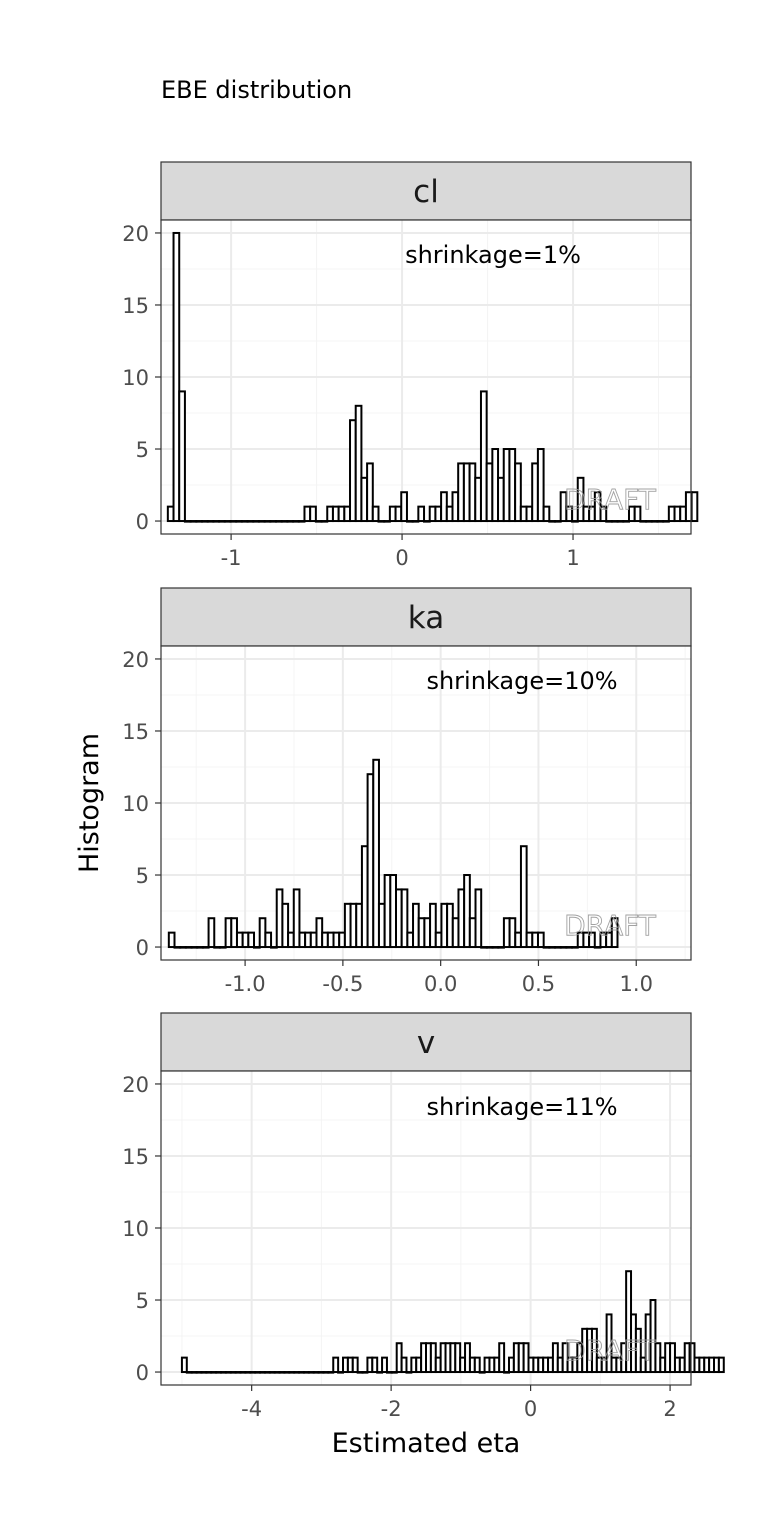  Describe the element at coordinates (245, 984) in the screenshot. I see `x-tick-label: -1.0` at that location.